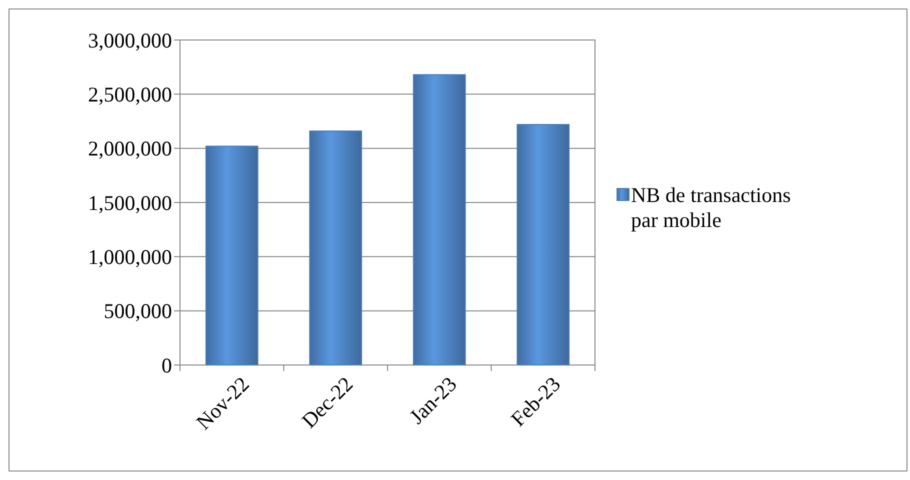 The image size is (910, 480). What do you see at coordinates (130, 257) in the screenshot?
I see `y-tick-label: 1,000,000` at bounding box center [130, 257].